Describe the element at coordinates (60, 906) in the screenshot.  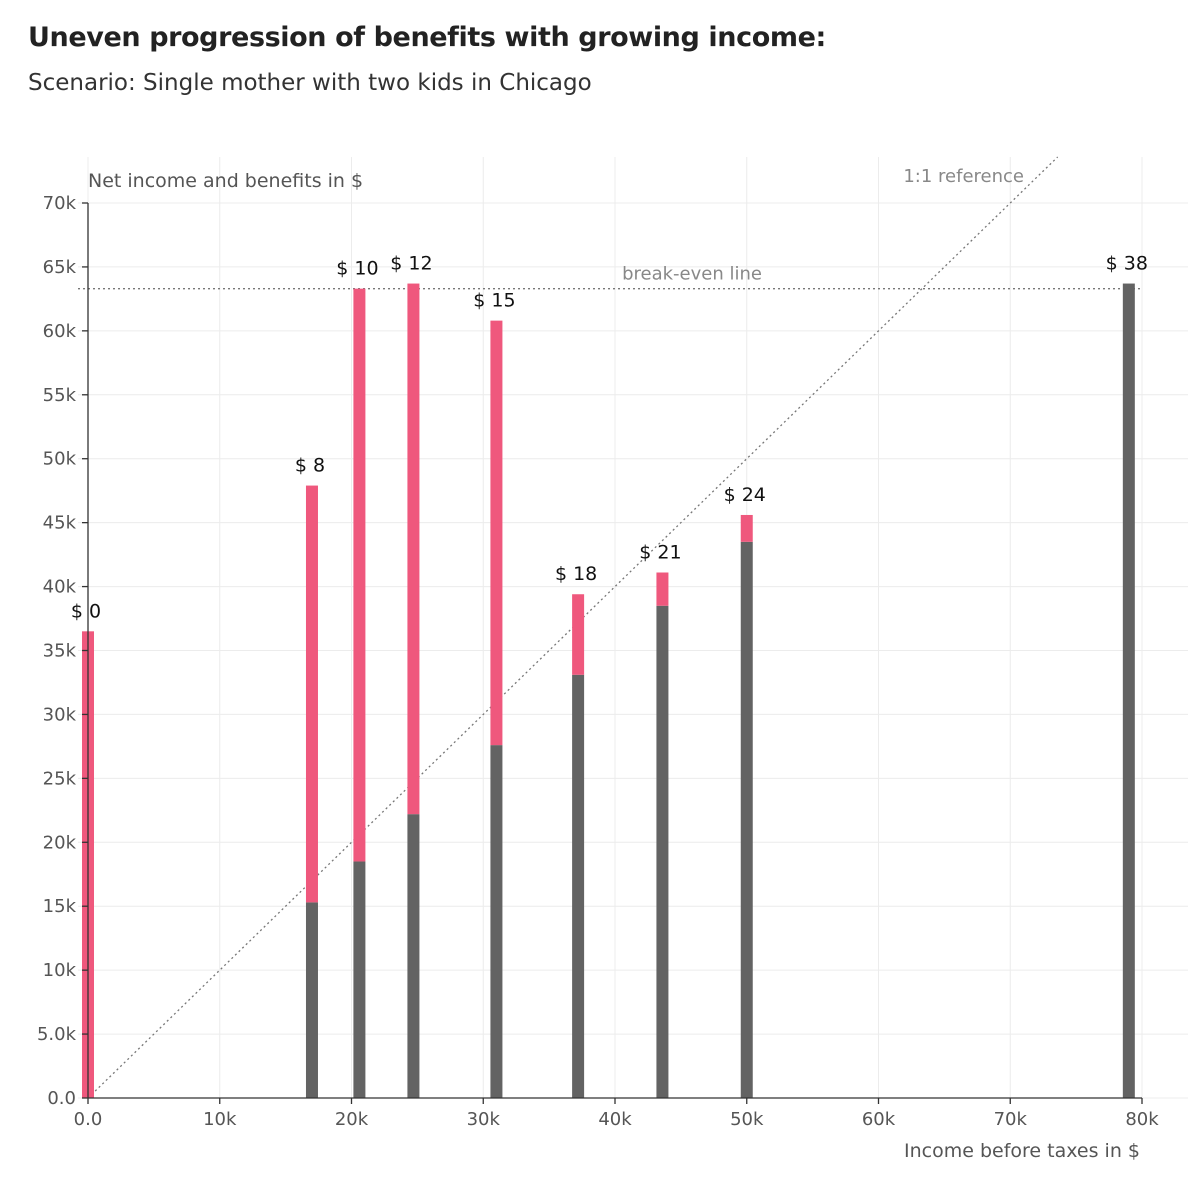
I see `y-tick-label: 15k` at that location.